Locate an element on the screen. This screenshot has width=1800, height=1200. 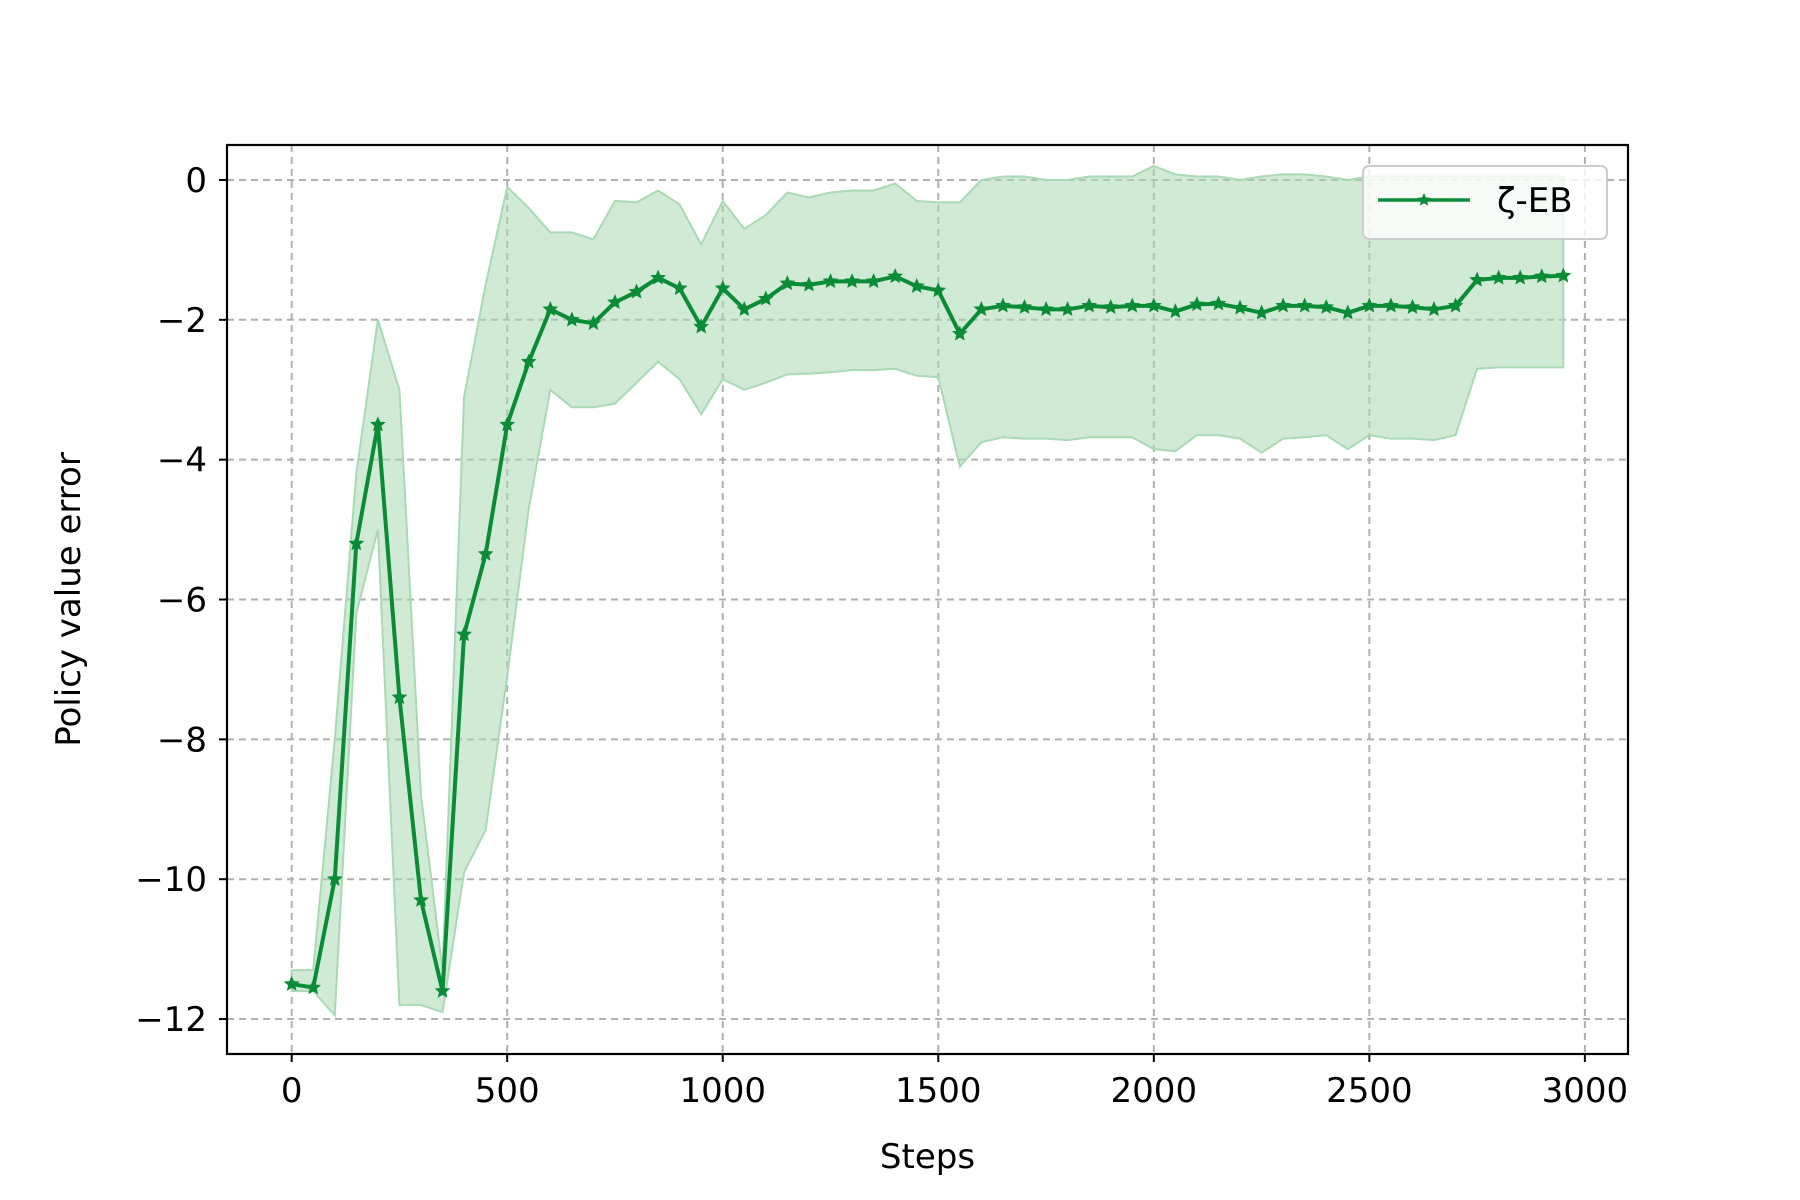
y-tick-label: −2 is located at coordinates (182, 321).